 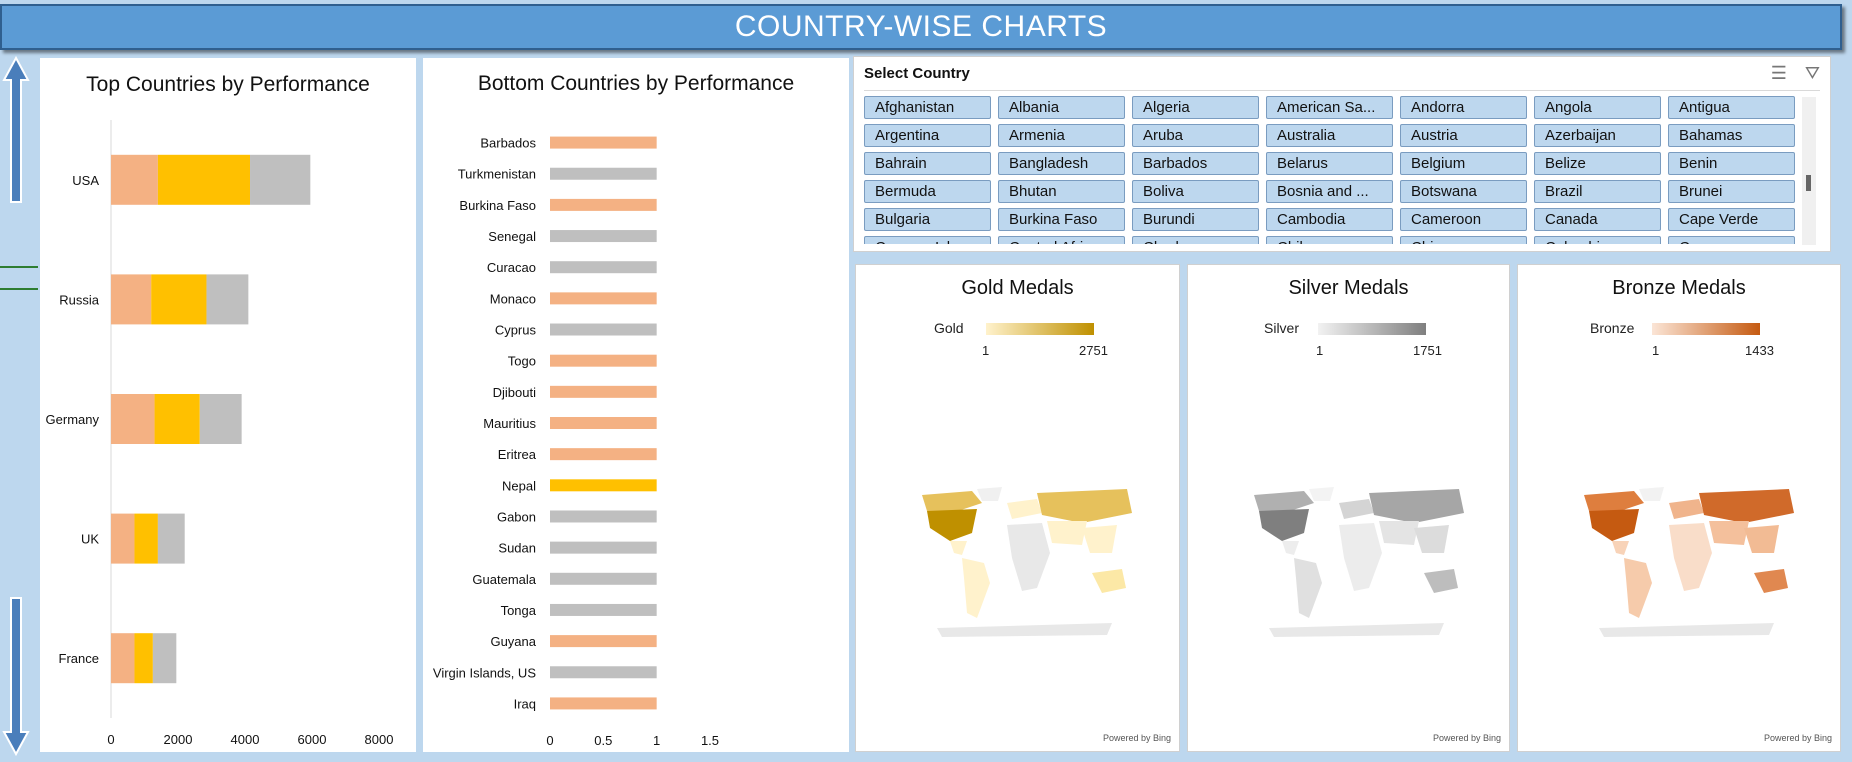 I want to click on slicer-item: Austria, so click(x=1463, y=135).